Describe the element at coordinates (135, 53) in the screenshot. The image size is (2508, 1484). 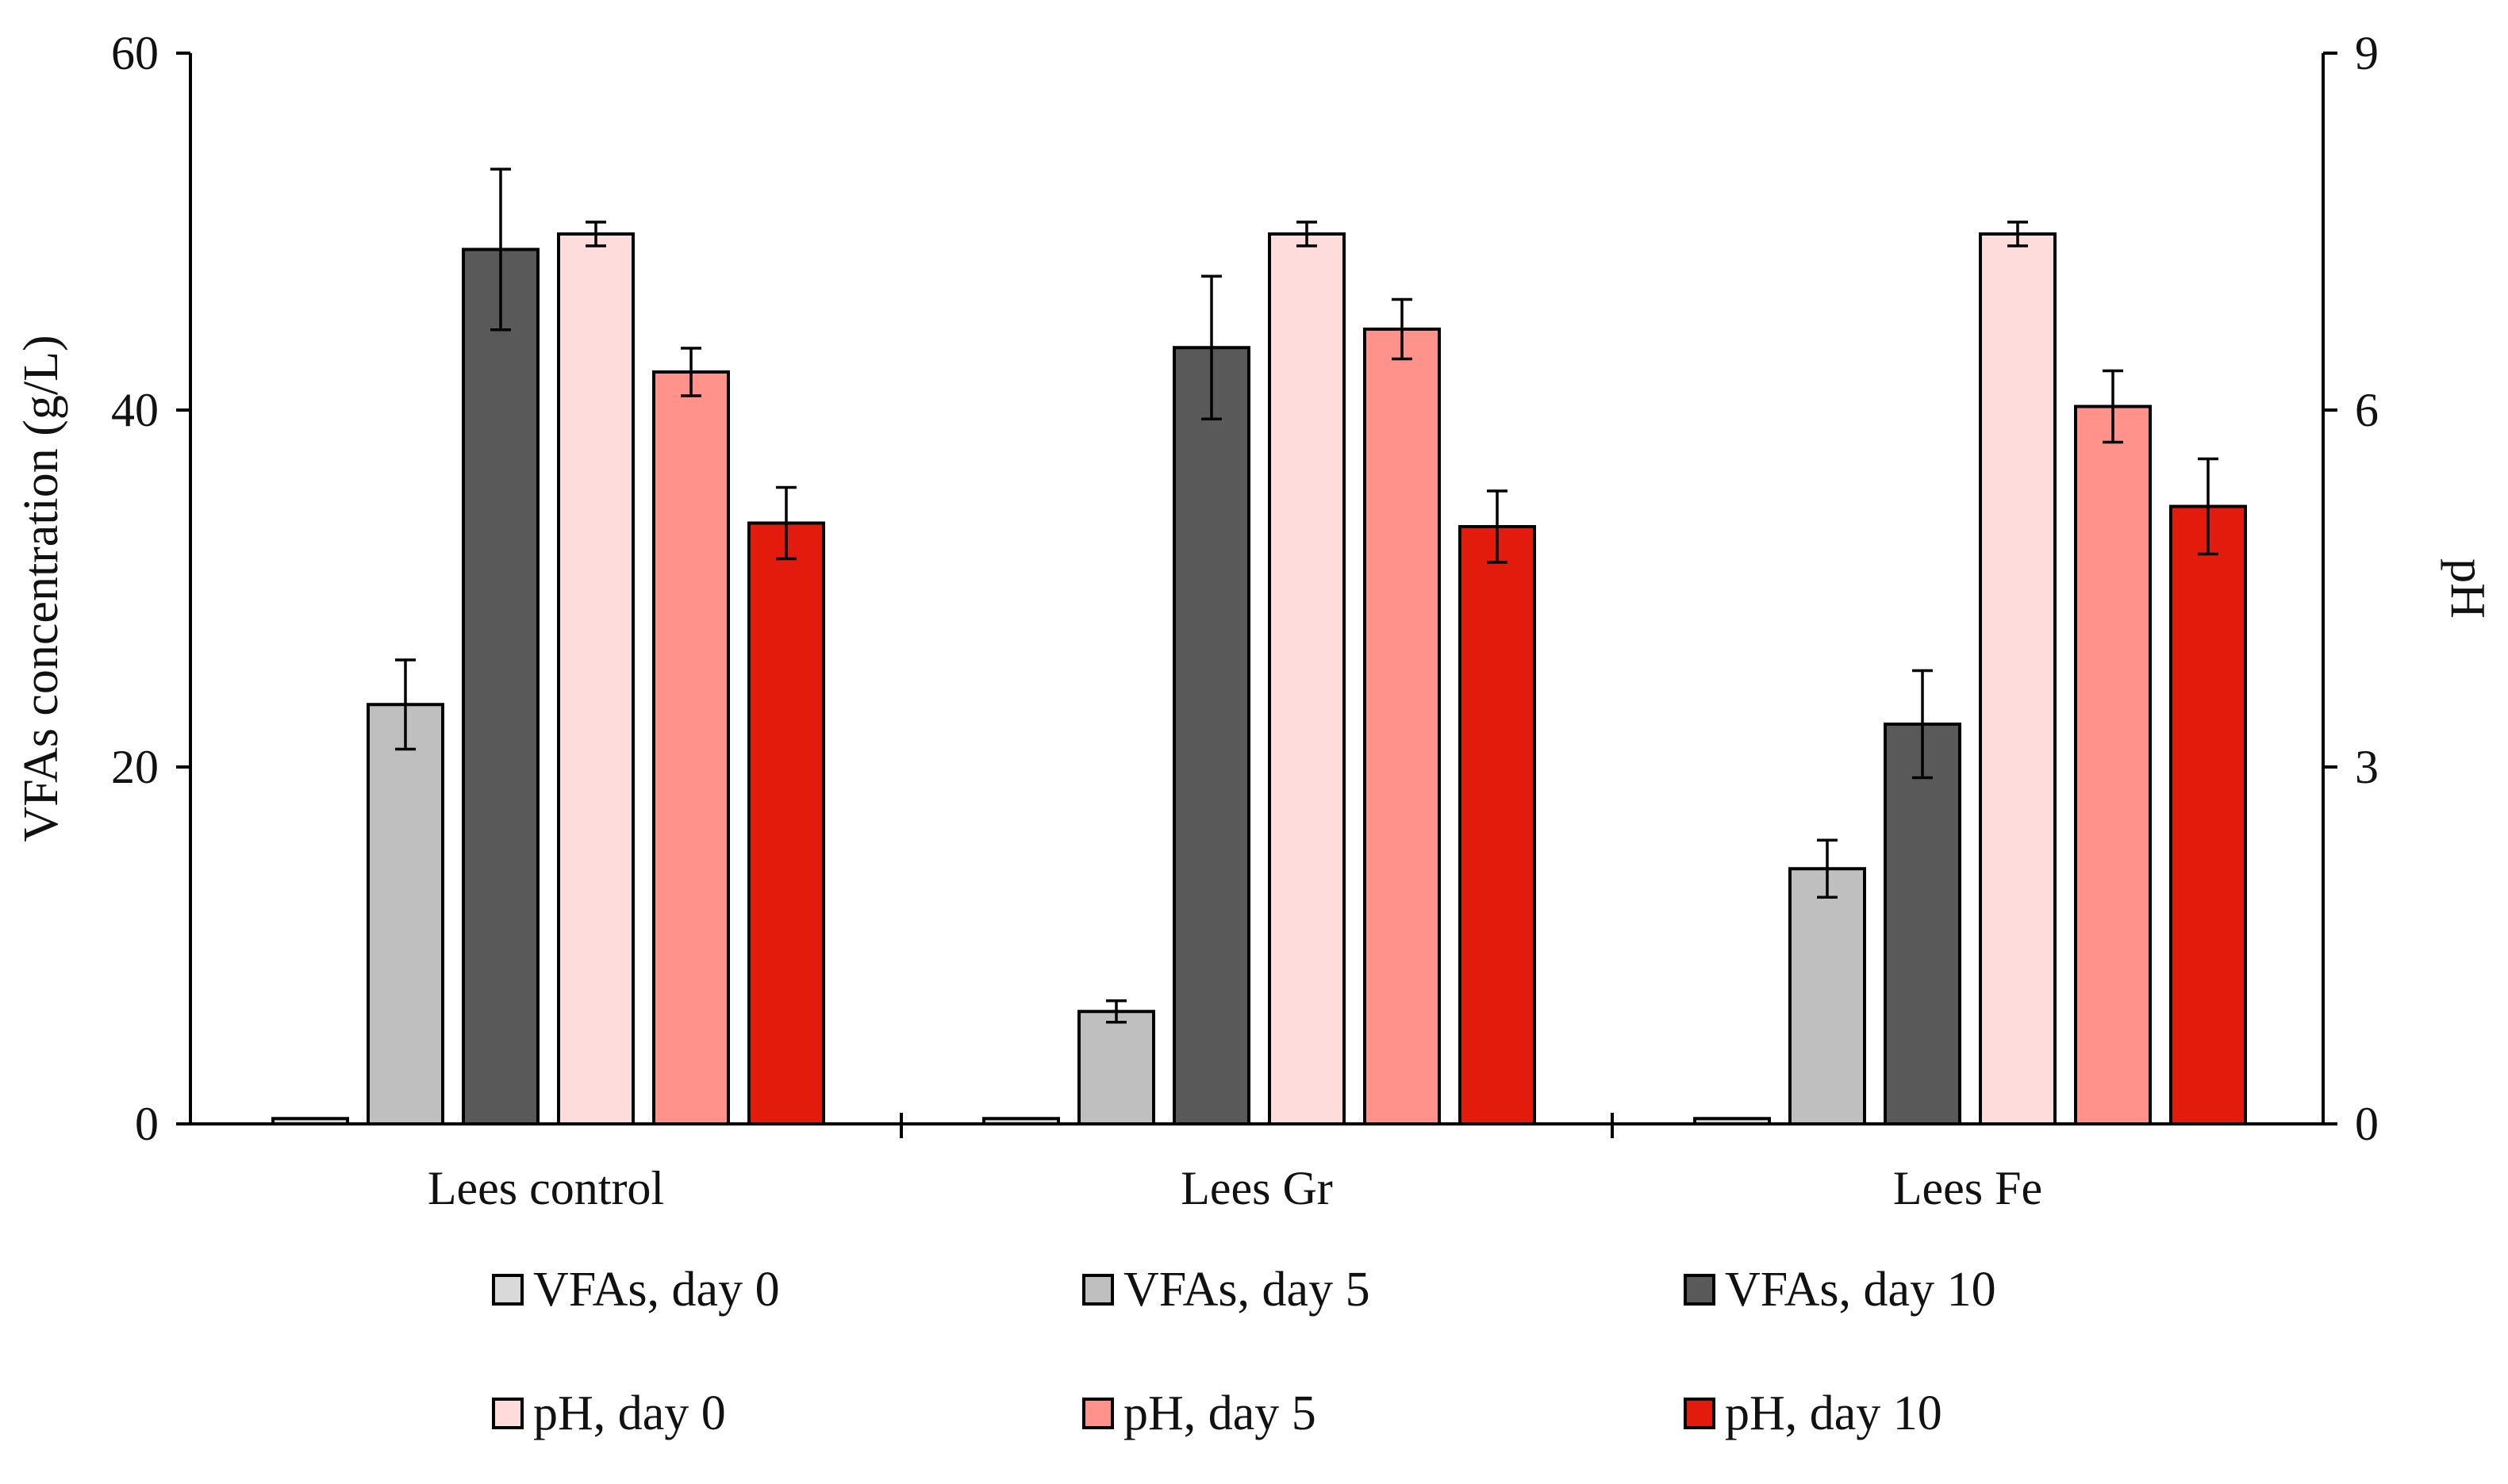
I see `y-tick-label: 60` at that location.